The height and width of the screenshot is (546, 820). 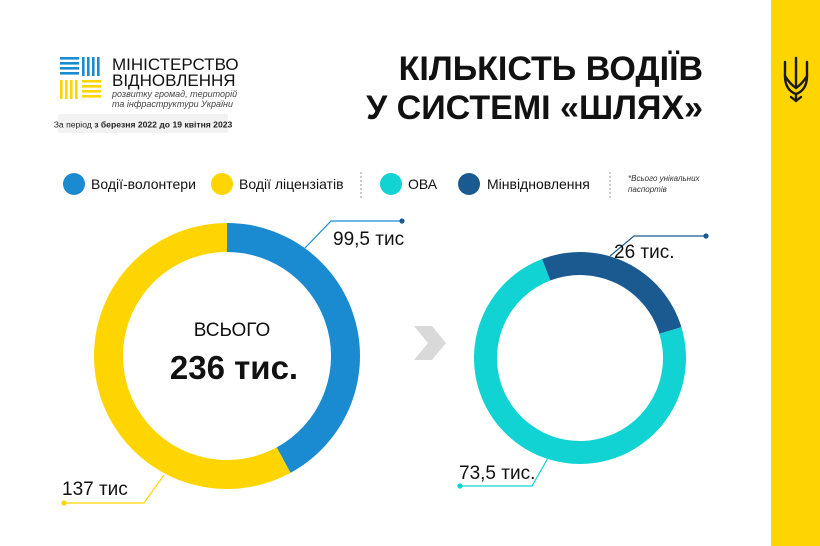 I want to click on legend-note-line1: *Всього унікальних, so click(x=664, y=178).